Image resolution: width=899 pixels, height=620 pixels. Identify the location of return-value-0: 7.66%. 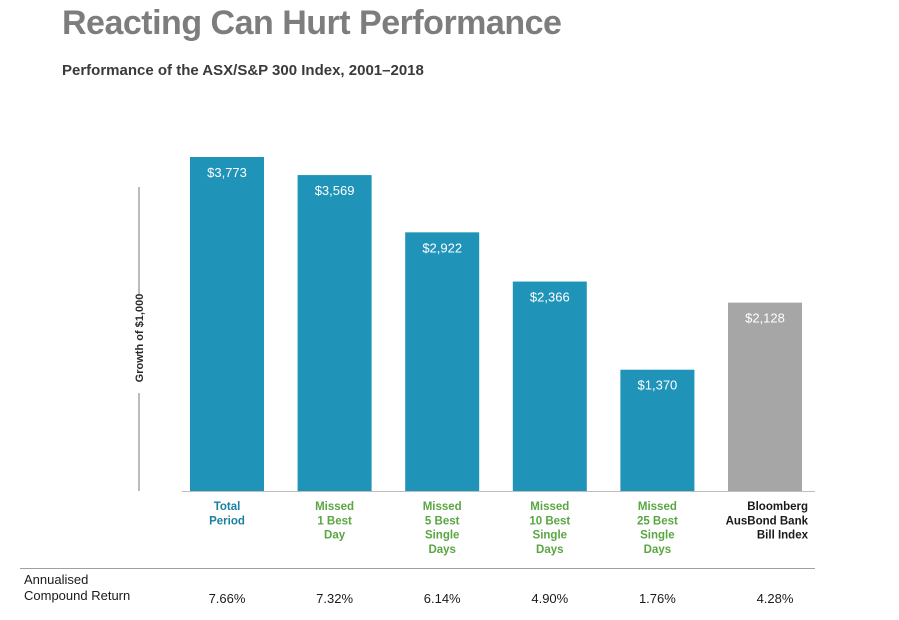
(227, 598).